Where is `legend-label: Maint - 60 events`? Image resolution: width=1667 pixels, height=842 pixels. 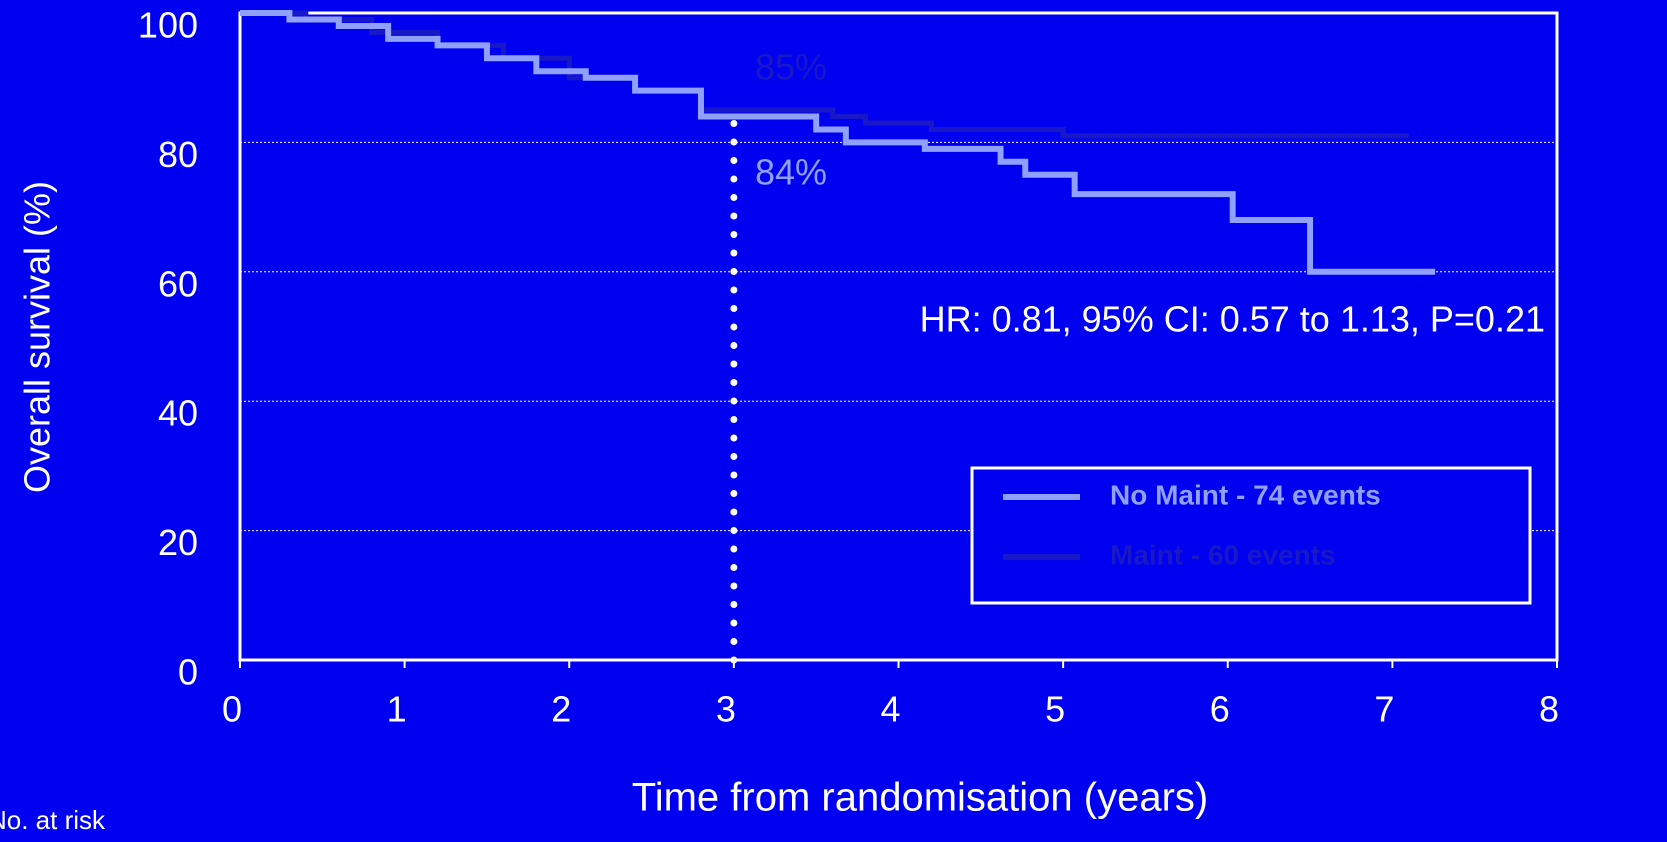
legend-label: Maint - 60 events is located at coordinates (1223, 554).